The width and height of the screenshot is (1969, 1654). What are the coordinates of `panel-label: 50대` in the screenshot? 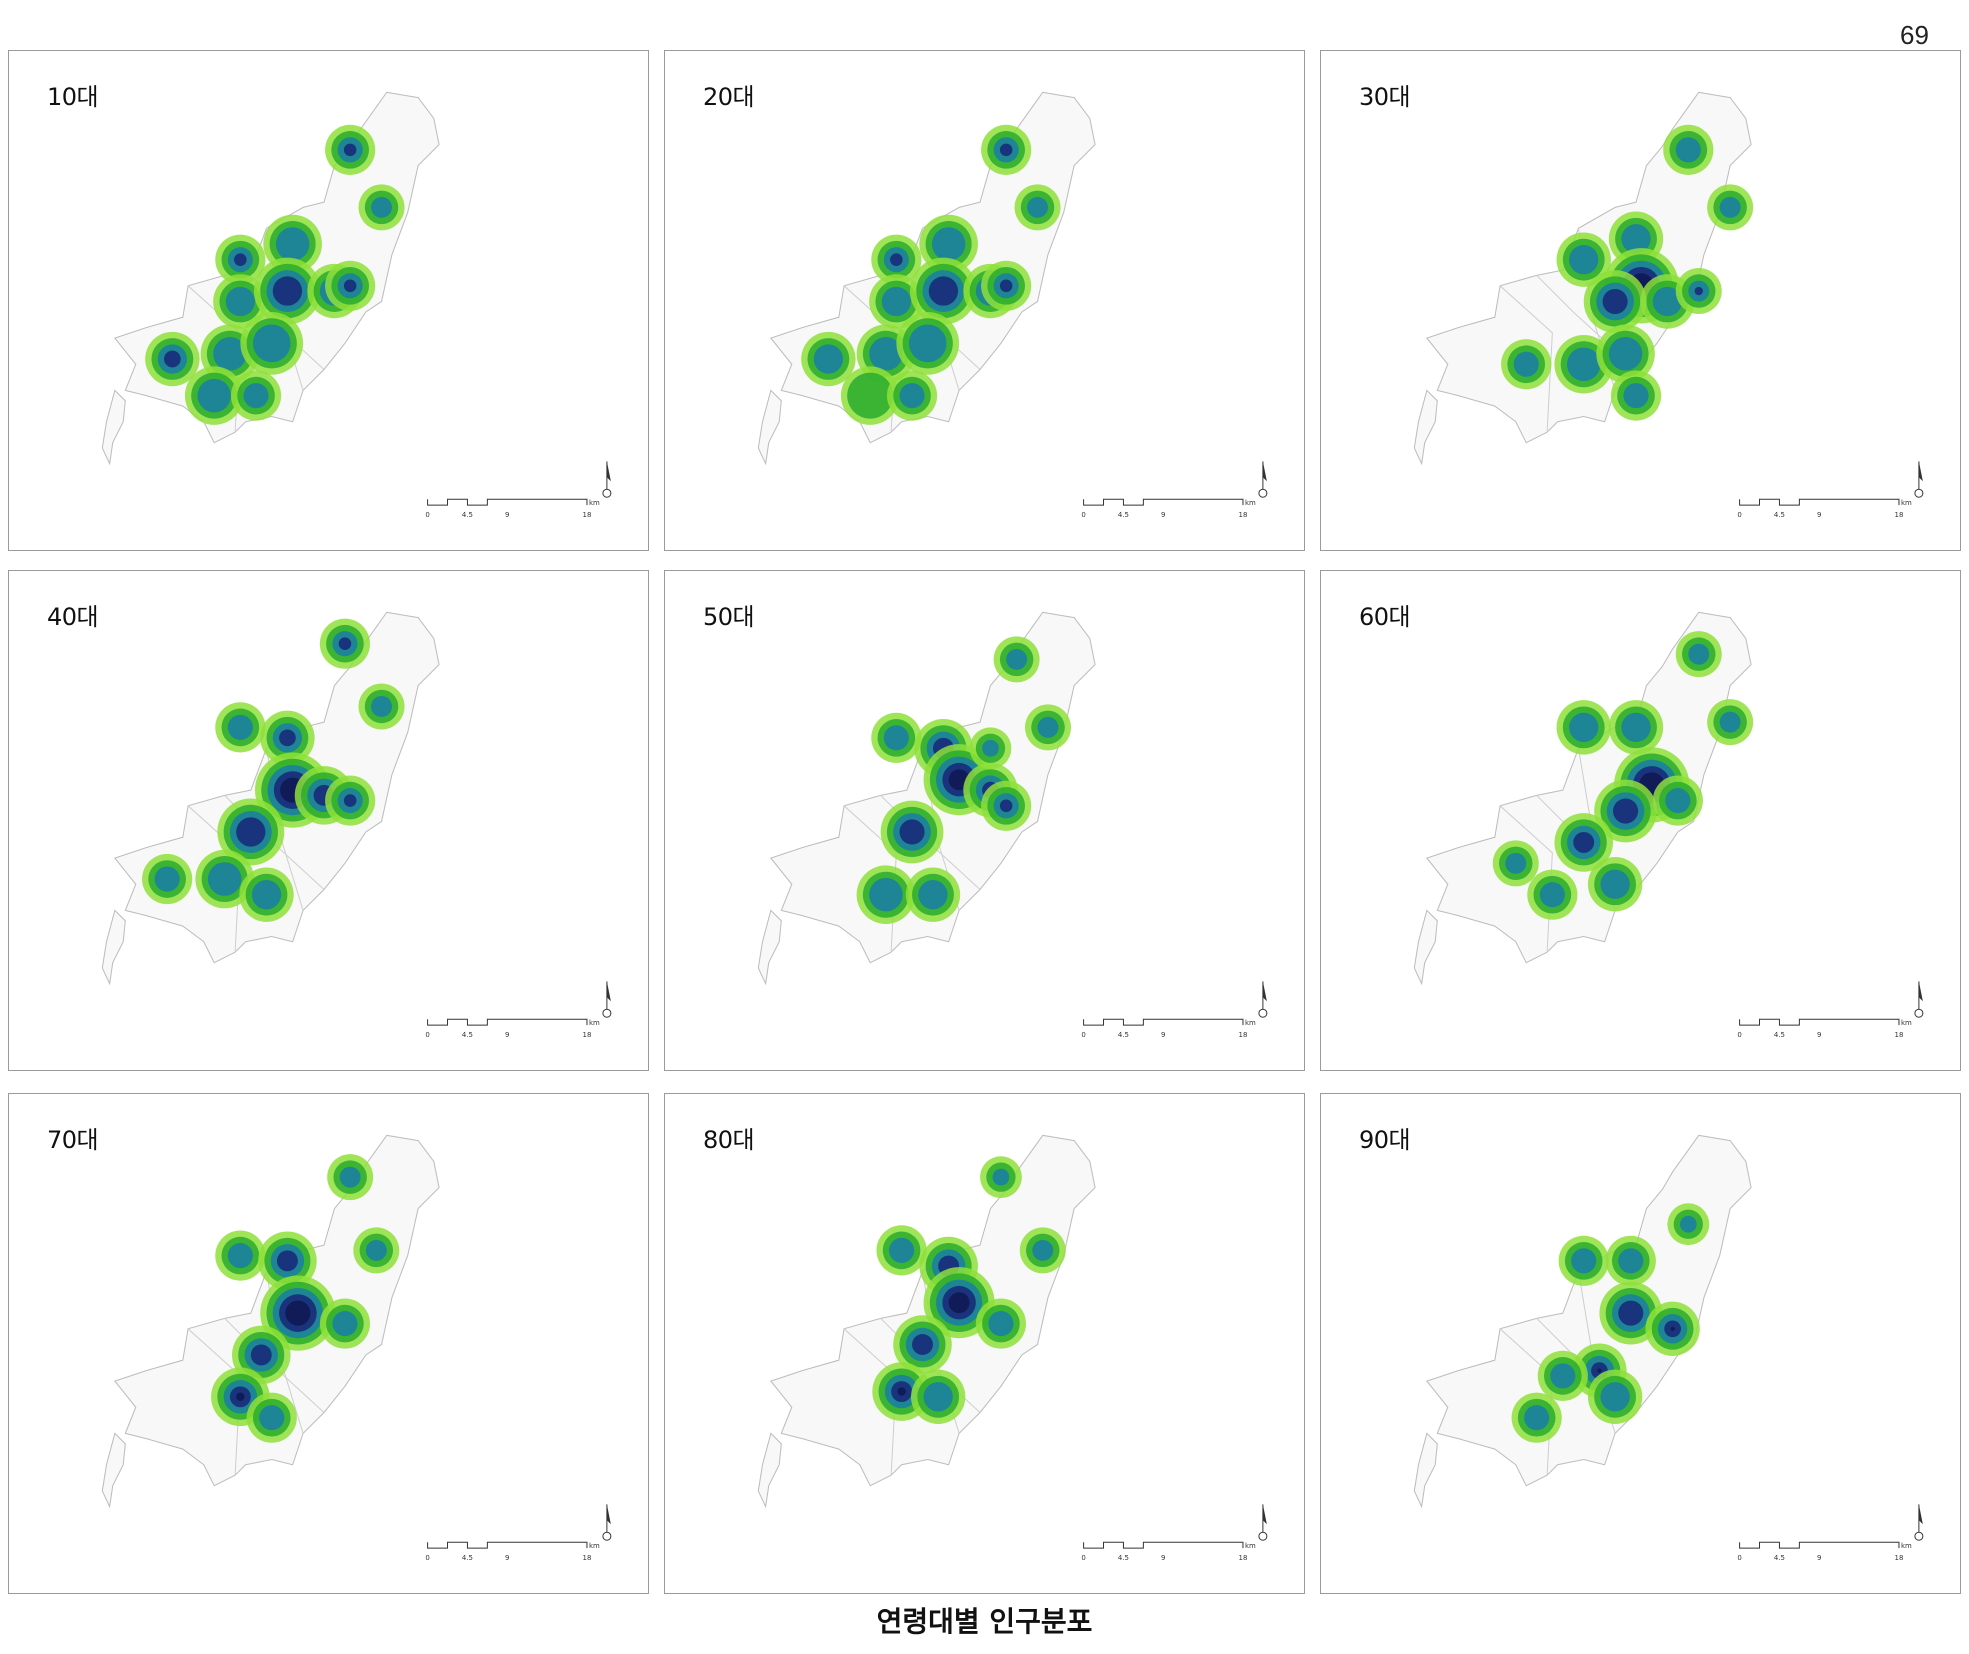 It's located at (729, 617).